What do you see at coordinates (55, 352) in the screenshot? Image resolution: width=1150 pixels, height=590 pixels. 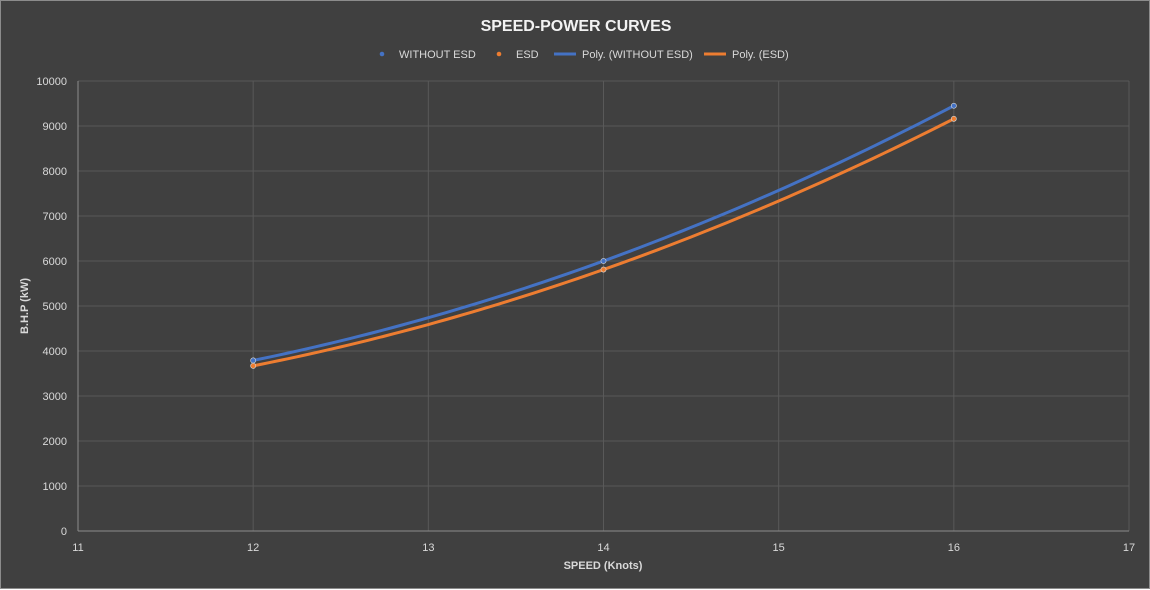 I see `y-tick-label: 4000` at bounding box center [55, 352].